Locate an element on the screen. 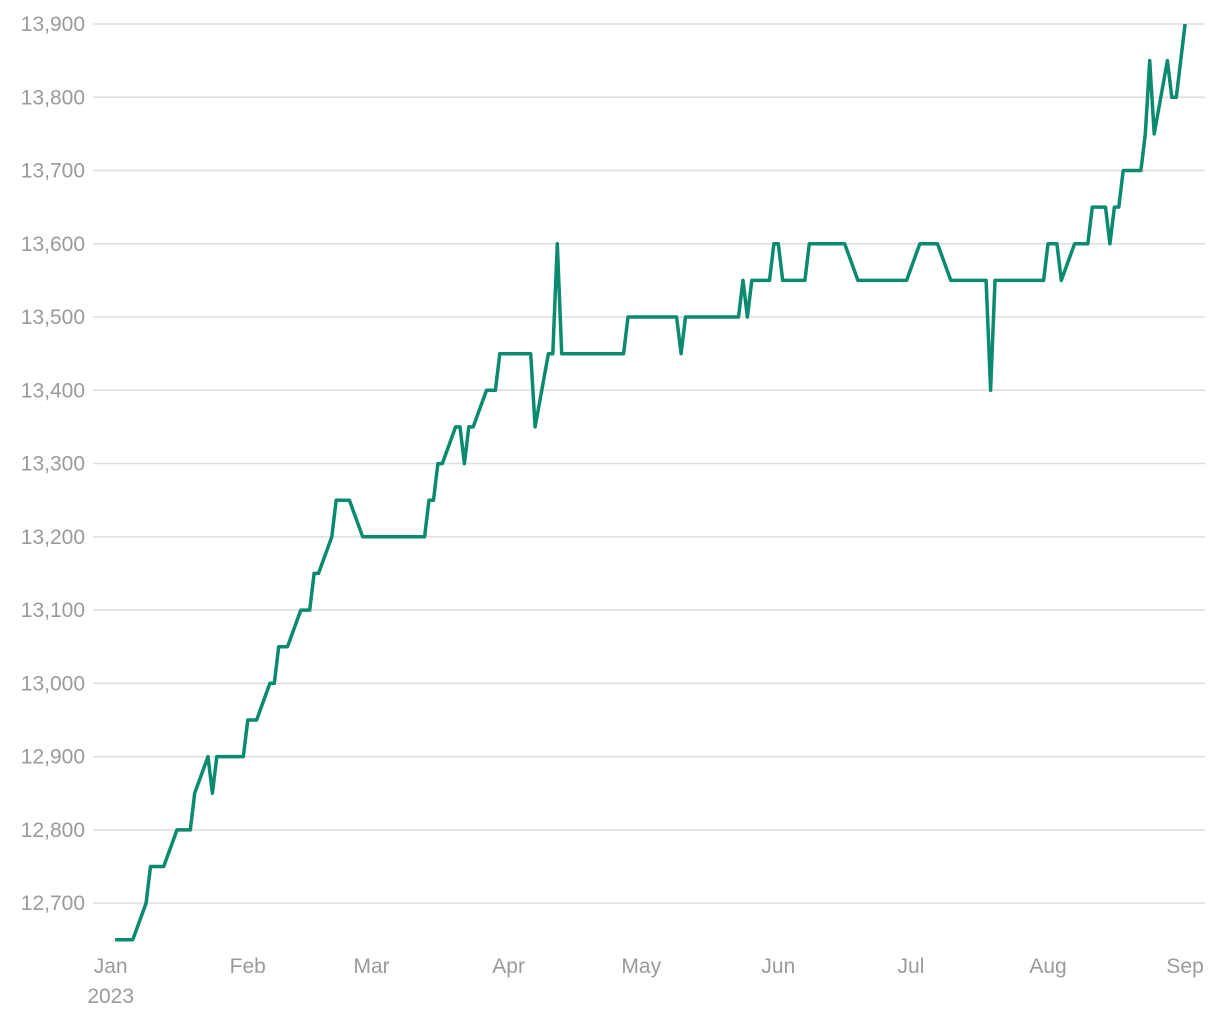 Image resolution: width=1220 pixels, height=1020 pixels. x-tick-label: Mar is located at coordinates (371, 966).